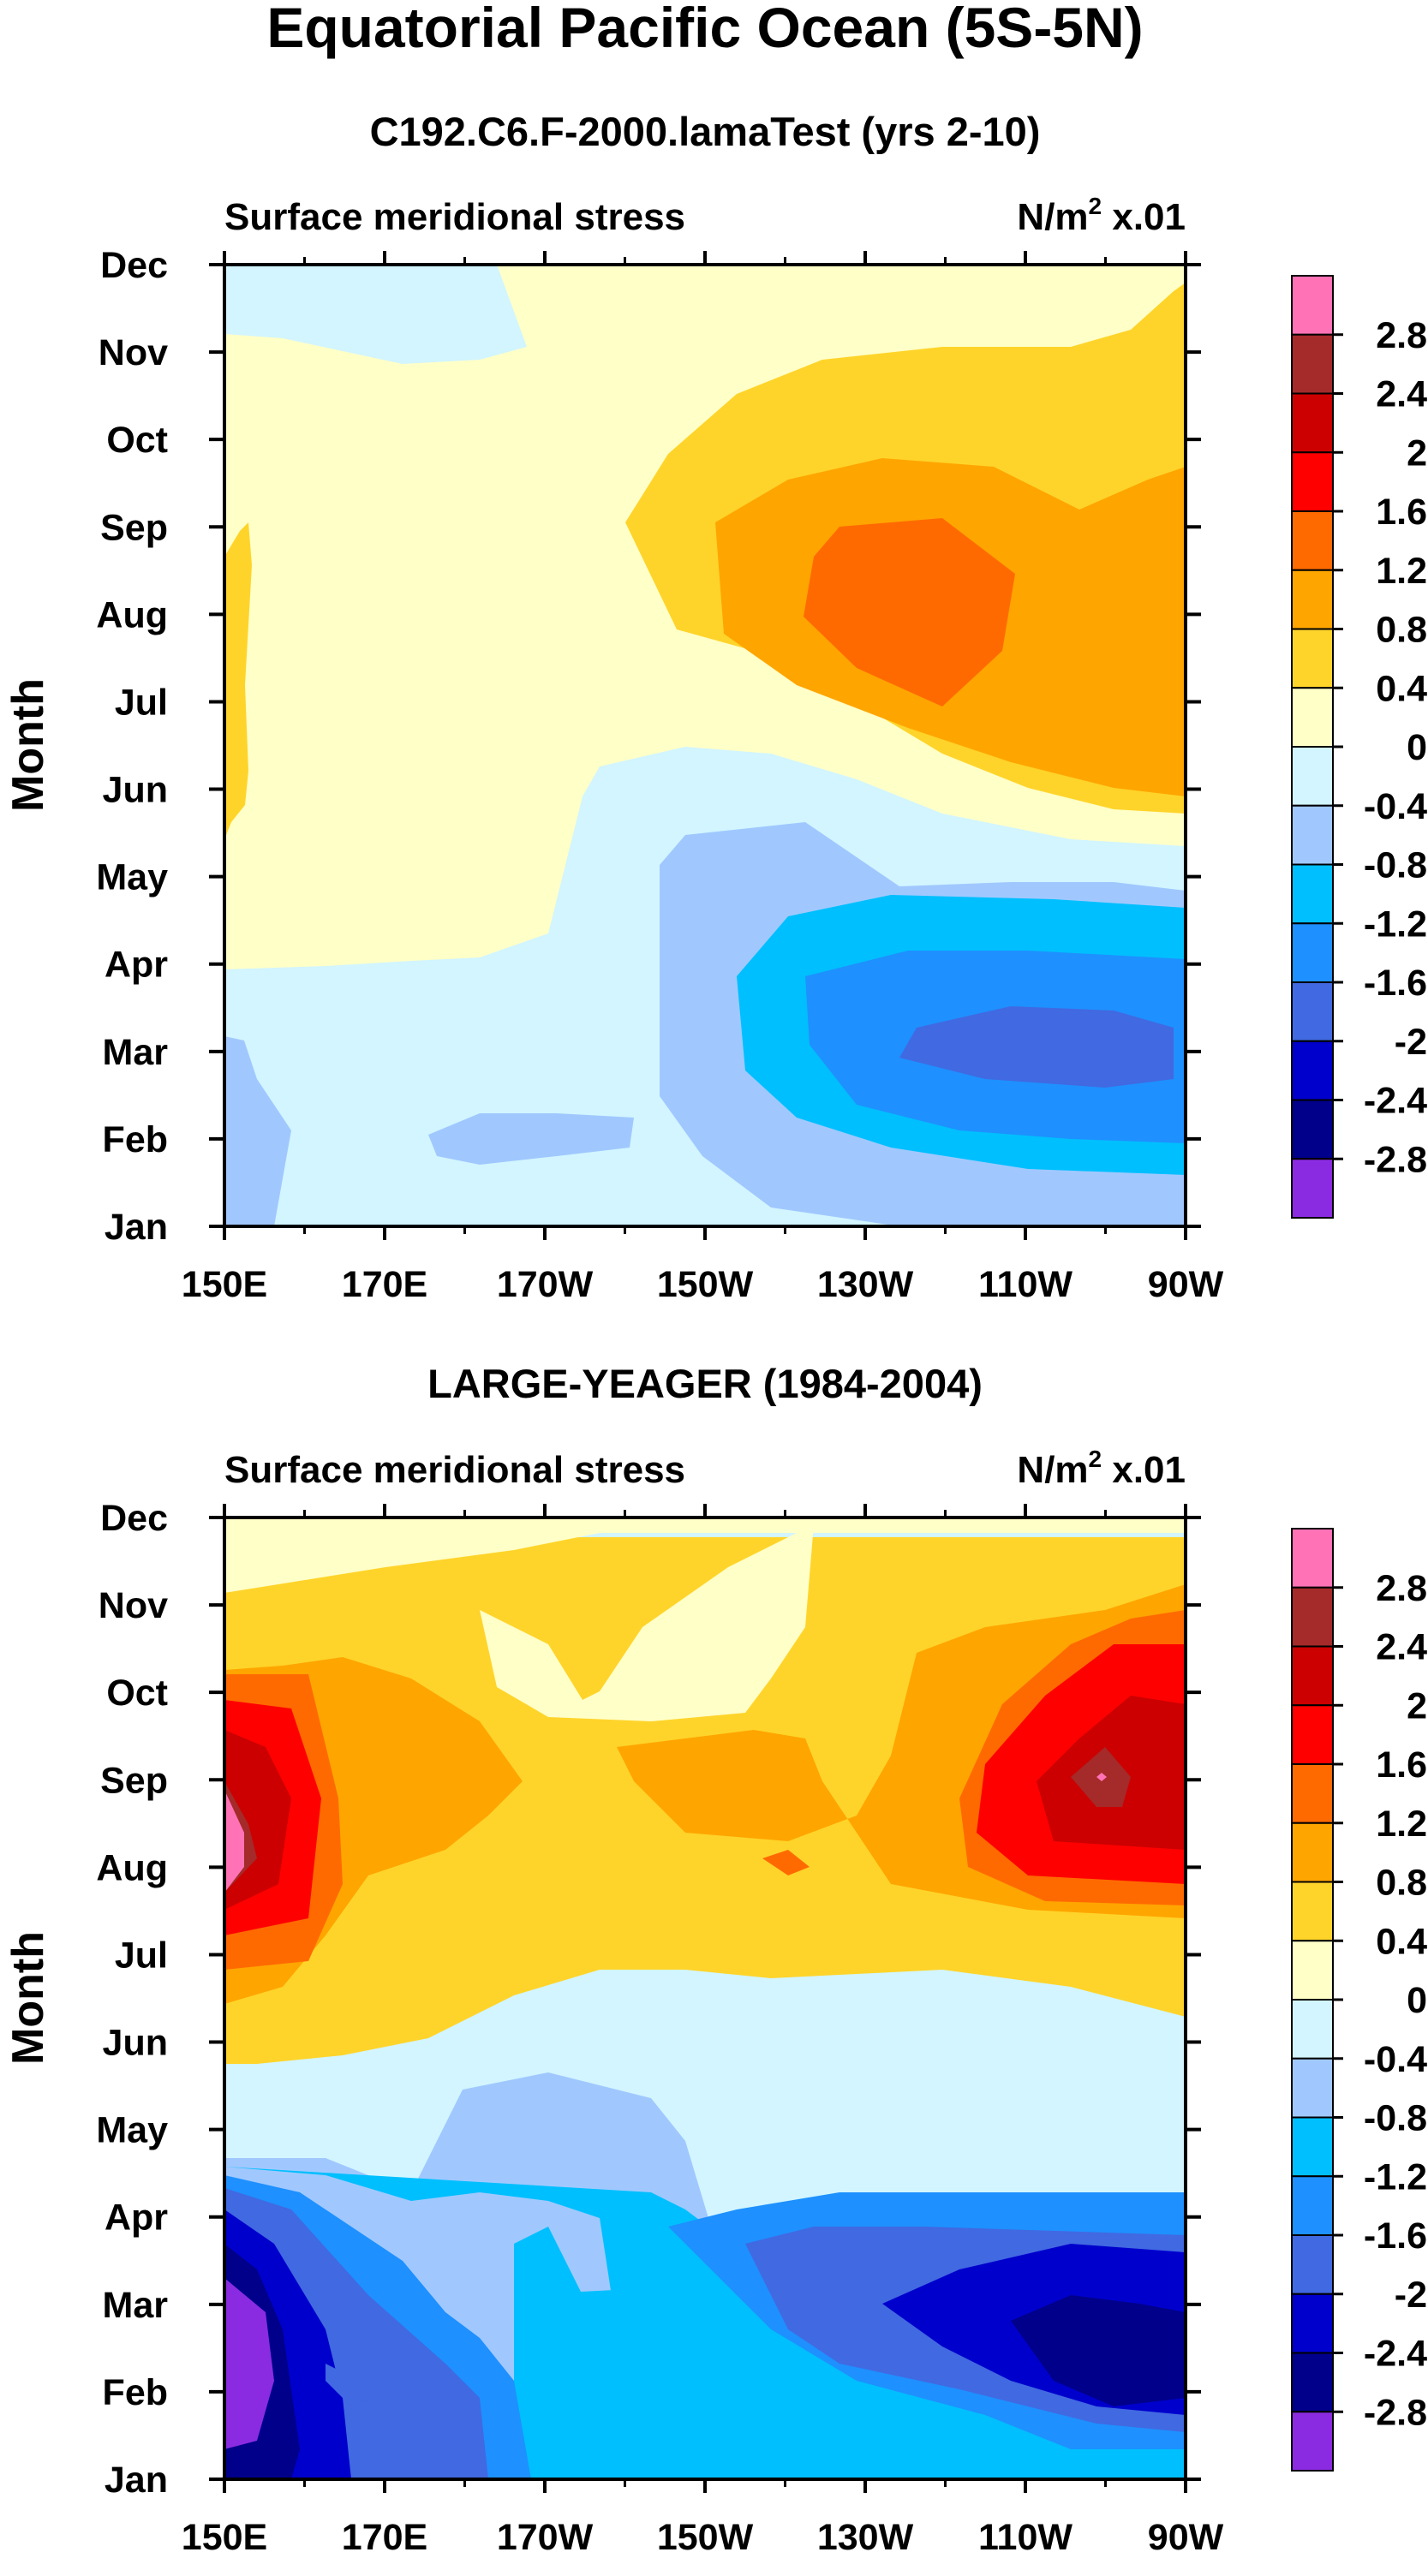 Image resolution: width=1428 pixels, height=2576 pixels. I want to click on panel-1-ylabel: Month, so click(28, 745).